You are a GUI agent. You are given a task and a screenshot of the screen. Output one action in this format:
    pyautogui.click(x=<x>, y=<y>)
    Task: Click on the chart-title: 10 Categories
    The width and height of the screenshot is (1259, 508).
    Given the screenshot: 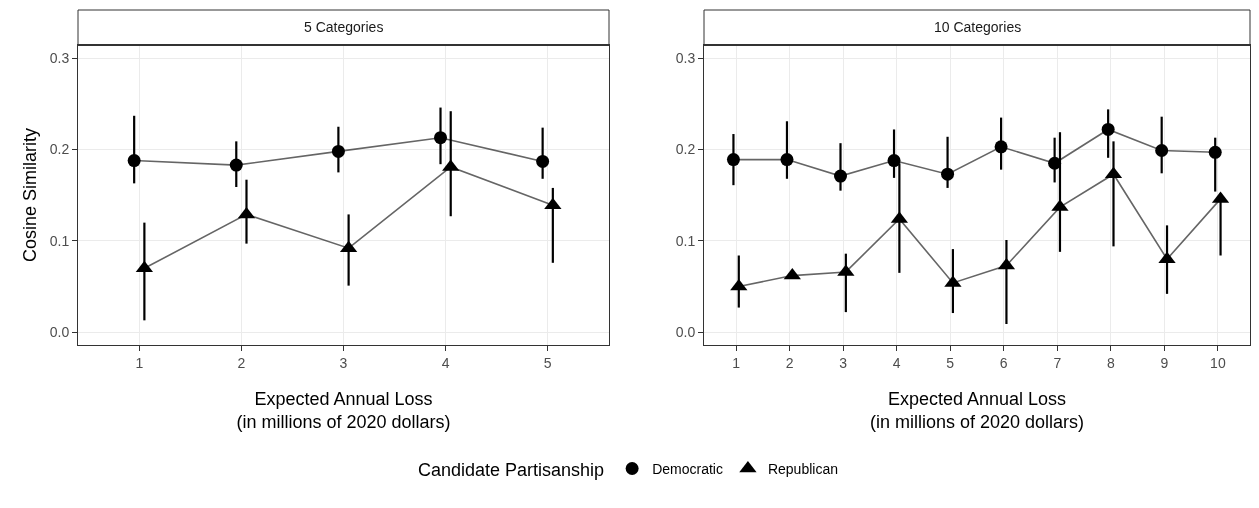 What is the action you would take?
    pyautogui.click(x=978, y=27)
    